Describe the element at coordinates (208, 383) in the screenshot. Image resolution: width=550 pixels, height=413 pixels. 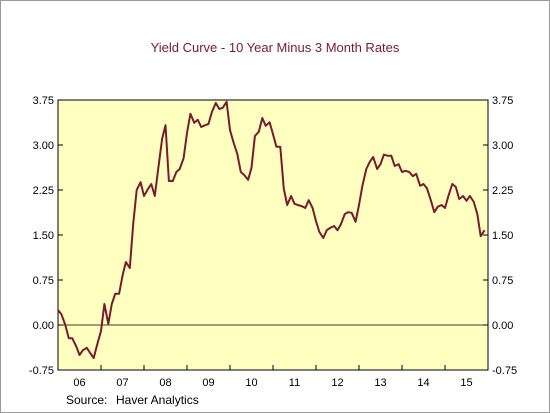
I see `x-tick-label: 09` at that location.